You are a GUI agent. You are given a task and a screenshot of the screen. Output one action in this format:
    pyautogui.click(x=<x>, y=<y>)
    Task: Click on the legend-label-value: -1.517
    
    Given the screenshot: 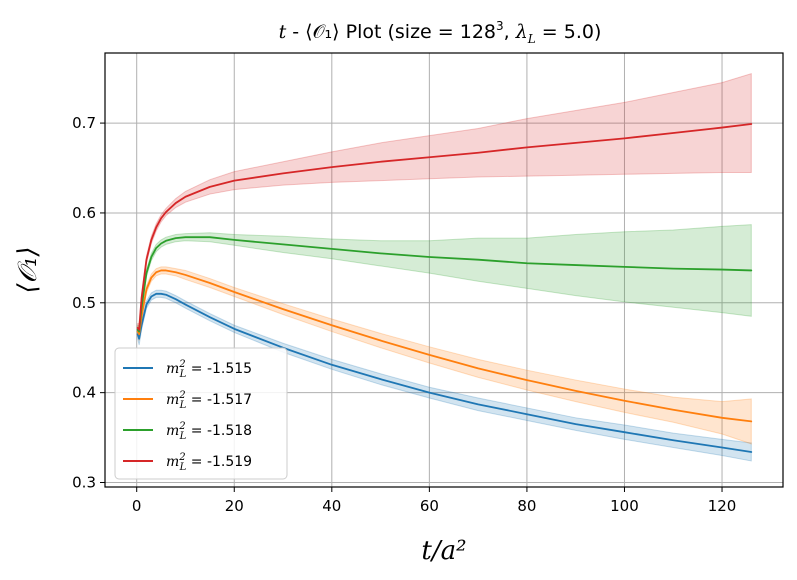 What is the action you would take?
    pyautogui.click(x=229, y=400)
    